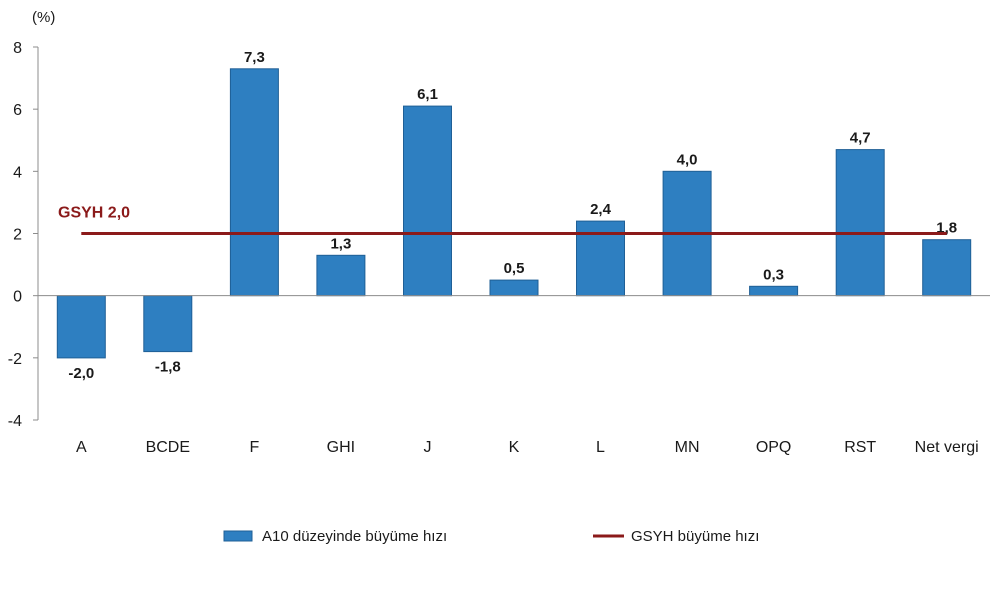 This screenshot has height=598, width=1000. What do you see at coordinates (17, 48) in the screenshot?
I see `y-tick-label: 8` at bounding box center [17, 48].